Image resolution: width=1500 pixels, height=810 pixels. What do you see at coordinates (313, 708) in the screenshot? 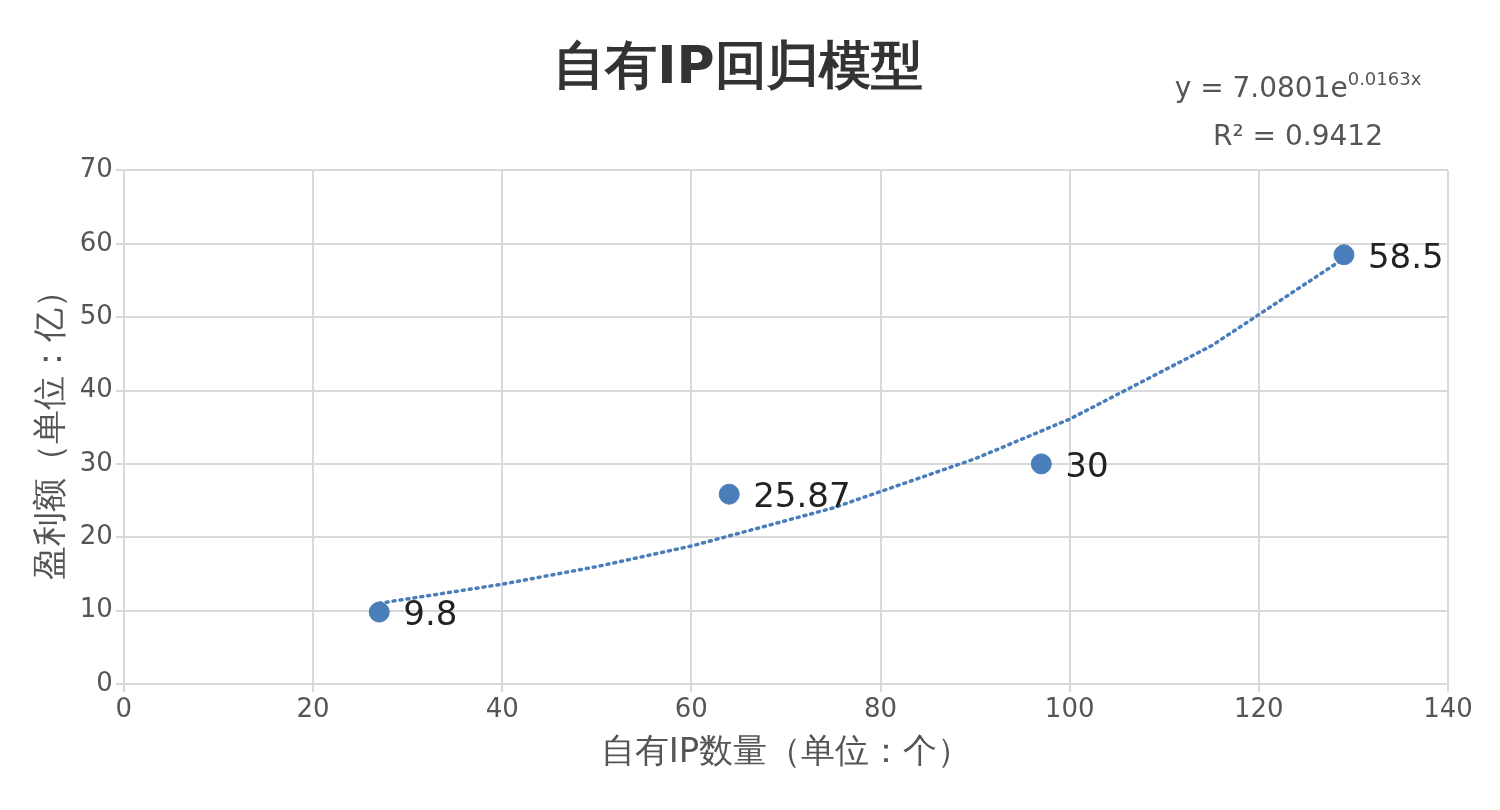
I see `x-tick-label: 20` at bounding box center [313, 708].